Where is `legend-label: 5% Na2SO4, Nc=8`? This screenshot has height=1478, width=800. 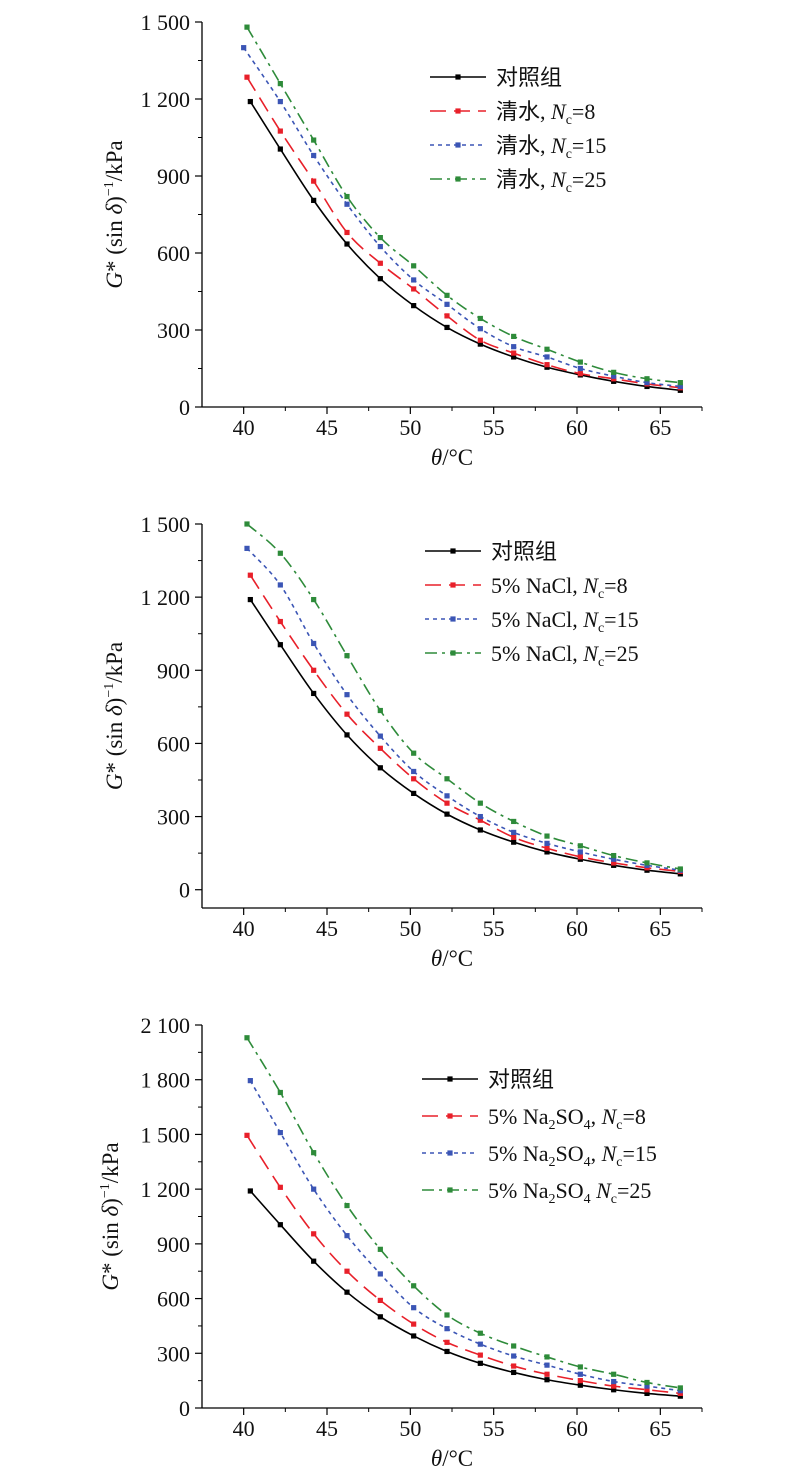 legend-label: 5% Na2SO4, Nc=8 is located at coordinates (567, 1118).